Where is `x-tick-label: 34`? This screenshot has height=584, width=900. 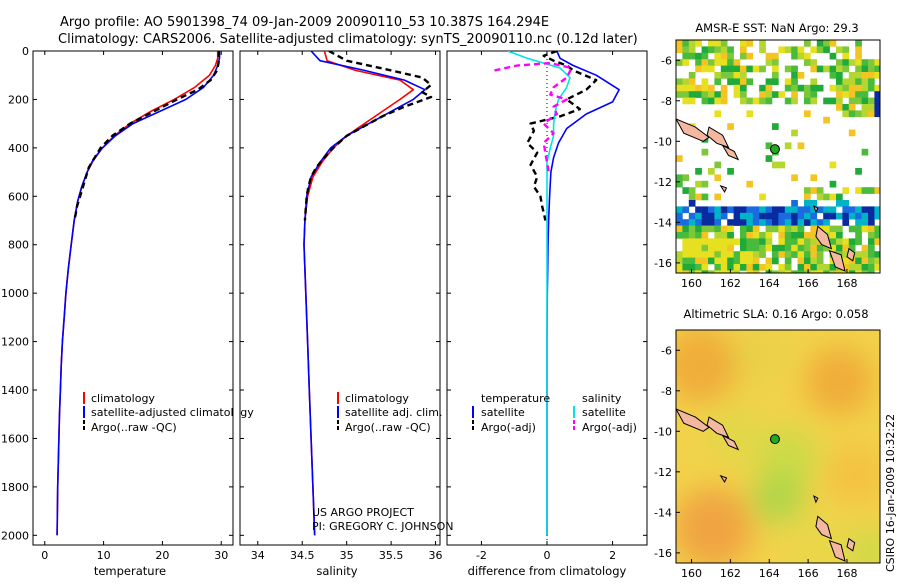 x-tick-label: 34 is located at coordinates (258, 555).